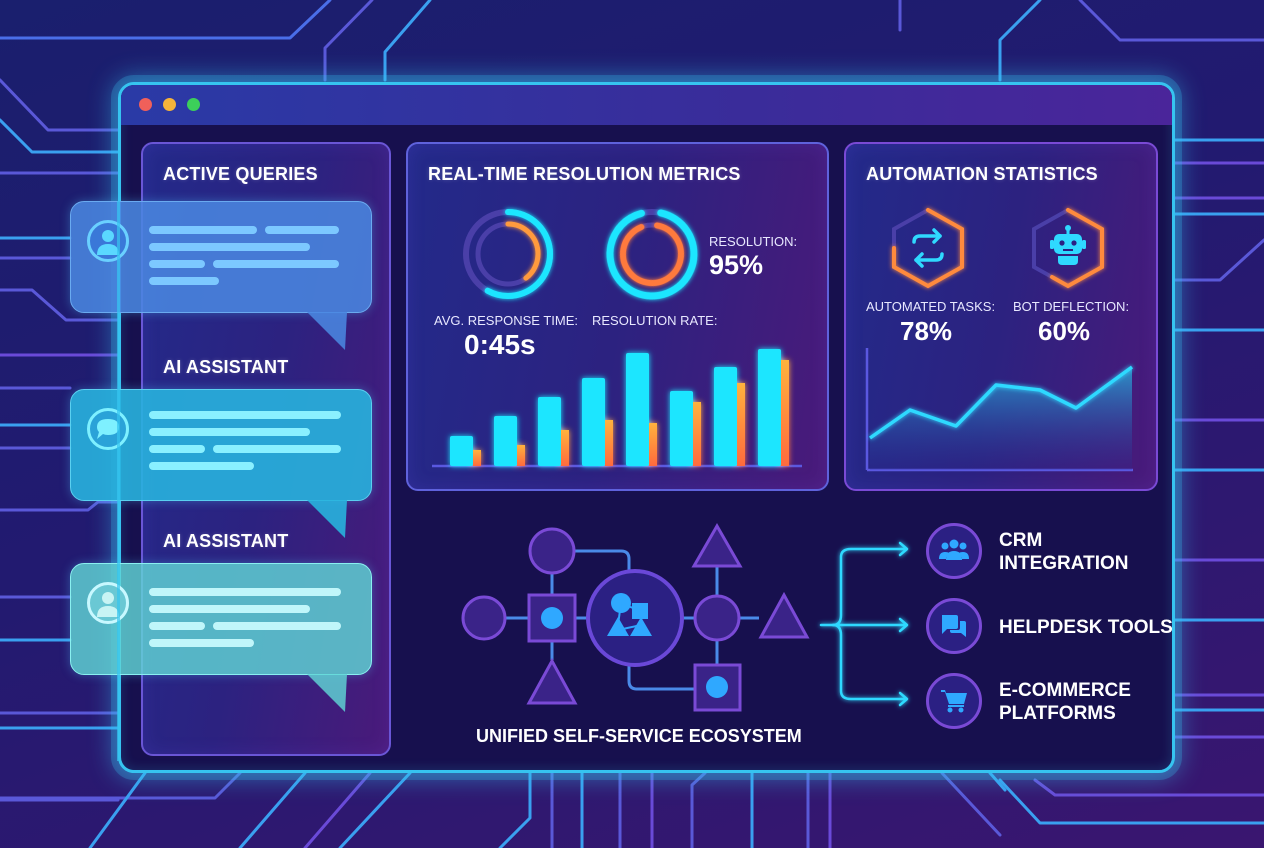  What do you see at coordinates (240, 174) in the screenshot?
I see `active-queries-title: ACTIVE QUERIES` at bounding box center [240, 174].